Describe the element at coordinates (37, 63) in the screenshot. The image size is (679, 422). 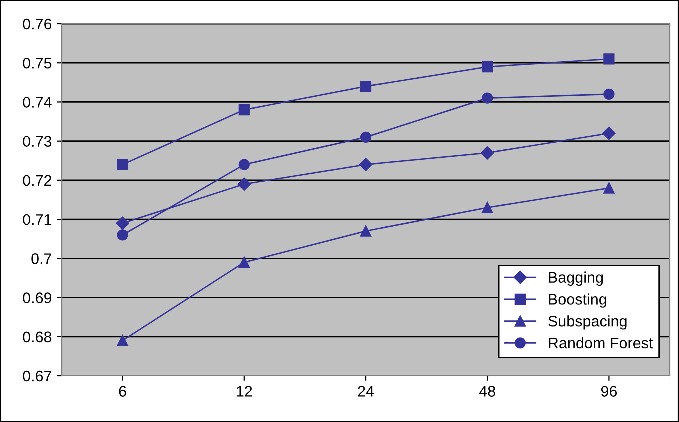
I see `y-tick-label: 0.75` at that location.